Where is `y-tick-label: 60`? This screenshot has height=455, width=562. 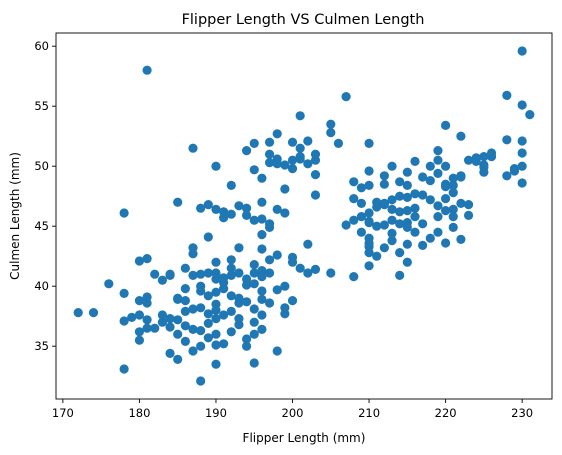
y-tick-label: 60 is located at coordinates (41, 46).